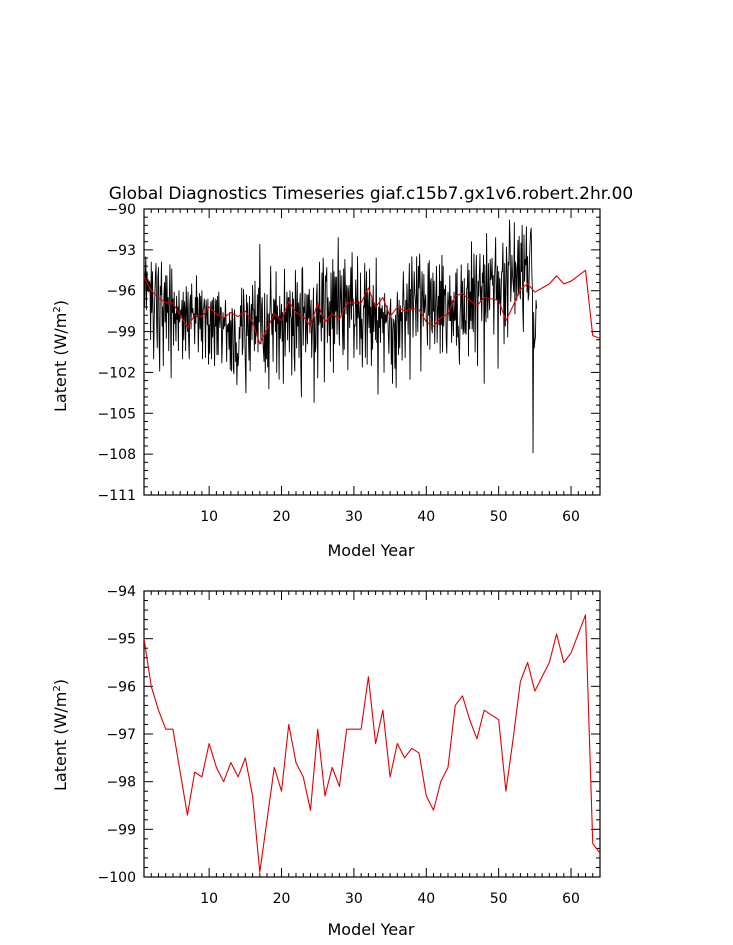 The height and width of the screenshot is (945, 733). What do you see at coordinates (60, 741) in the screenshot?
I see `bottom-y-label-main: Latent (W/m` at bounding box center [60, 741].